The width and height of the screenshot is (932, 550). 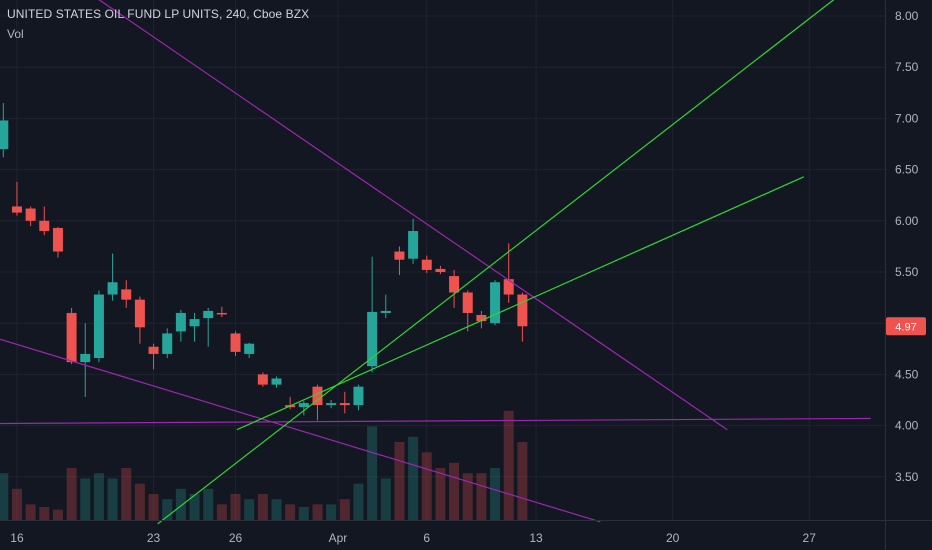 I want to click on time-axis: 16 23 26 Apr 6 13 20 27, so click(x=466, y=533).